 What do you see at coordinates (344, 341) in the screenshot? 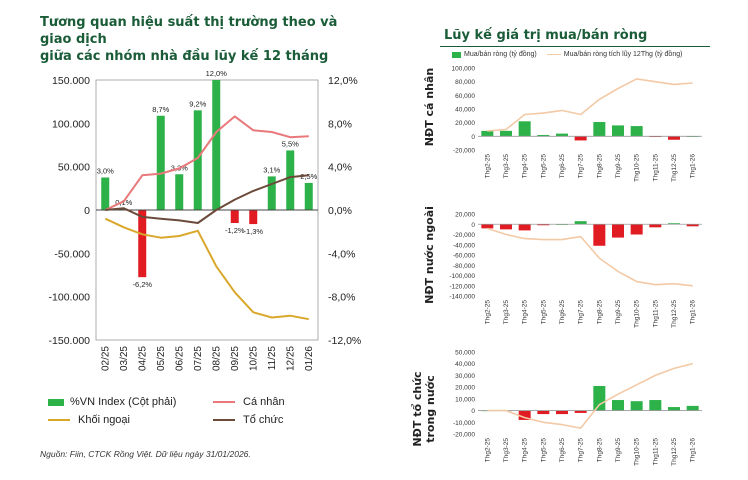
I see `y-right-tick-label: -12,0%` at bounding box center [344, 341].